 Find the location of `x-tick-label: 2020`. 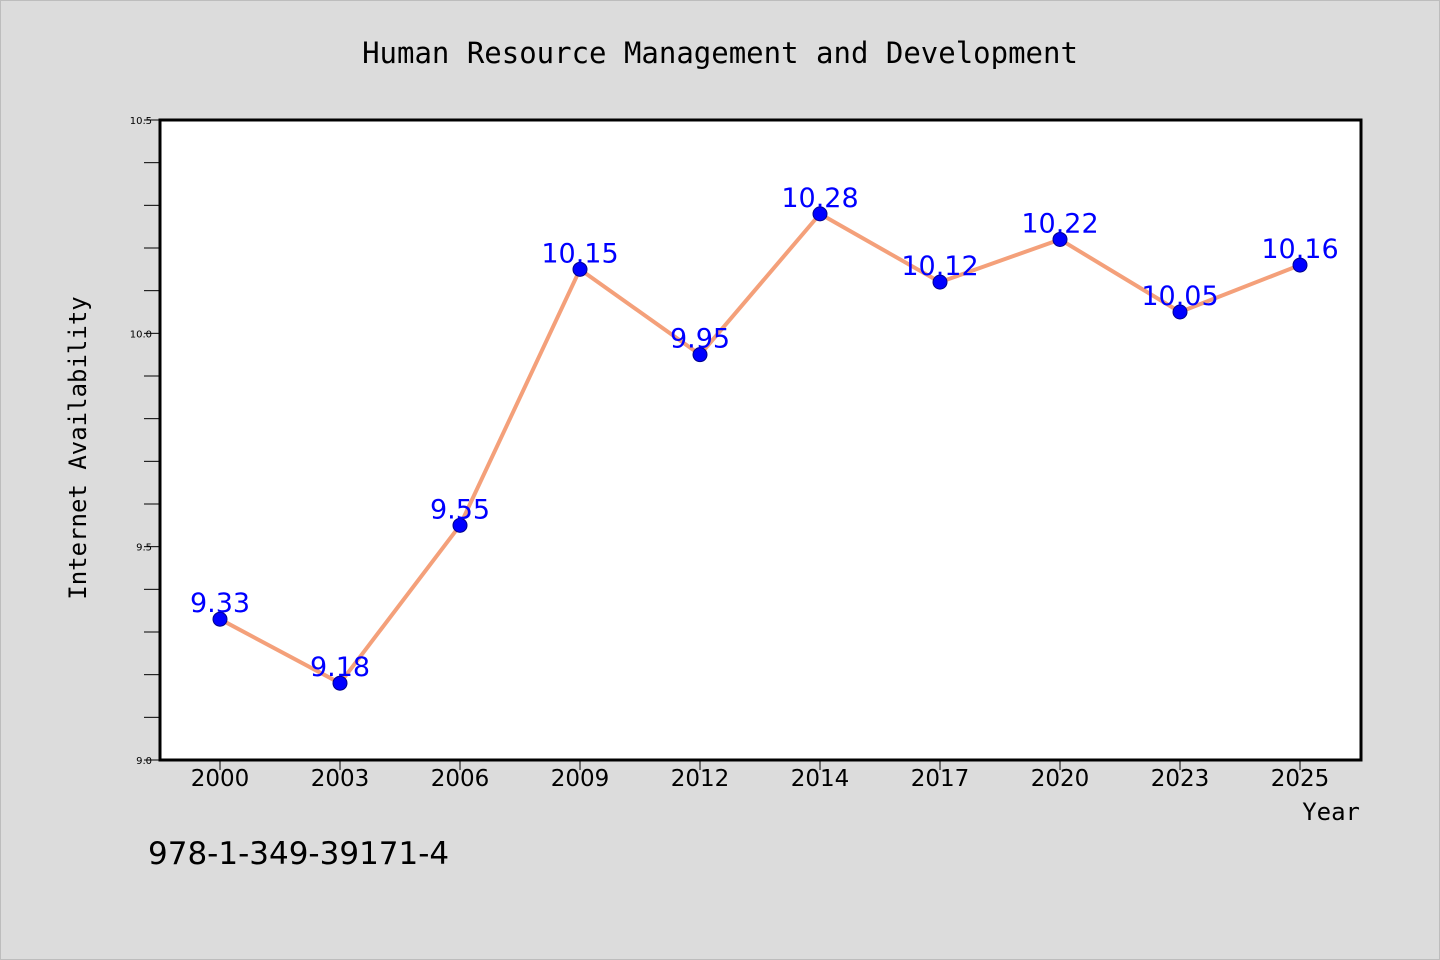

x-tick-label: 2020 is located at coordinates (1060, 779).